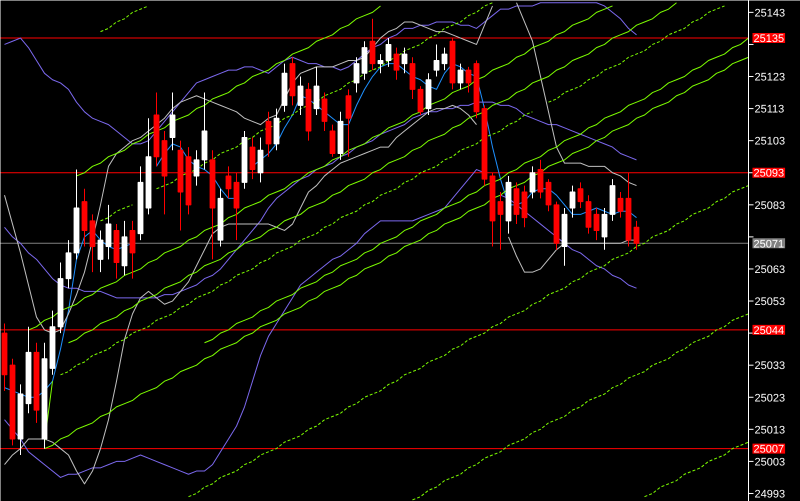  I want to click on y-tick-label: 25063, so click(770, 270).